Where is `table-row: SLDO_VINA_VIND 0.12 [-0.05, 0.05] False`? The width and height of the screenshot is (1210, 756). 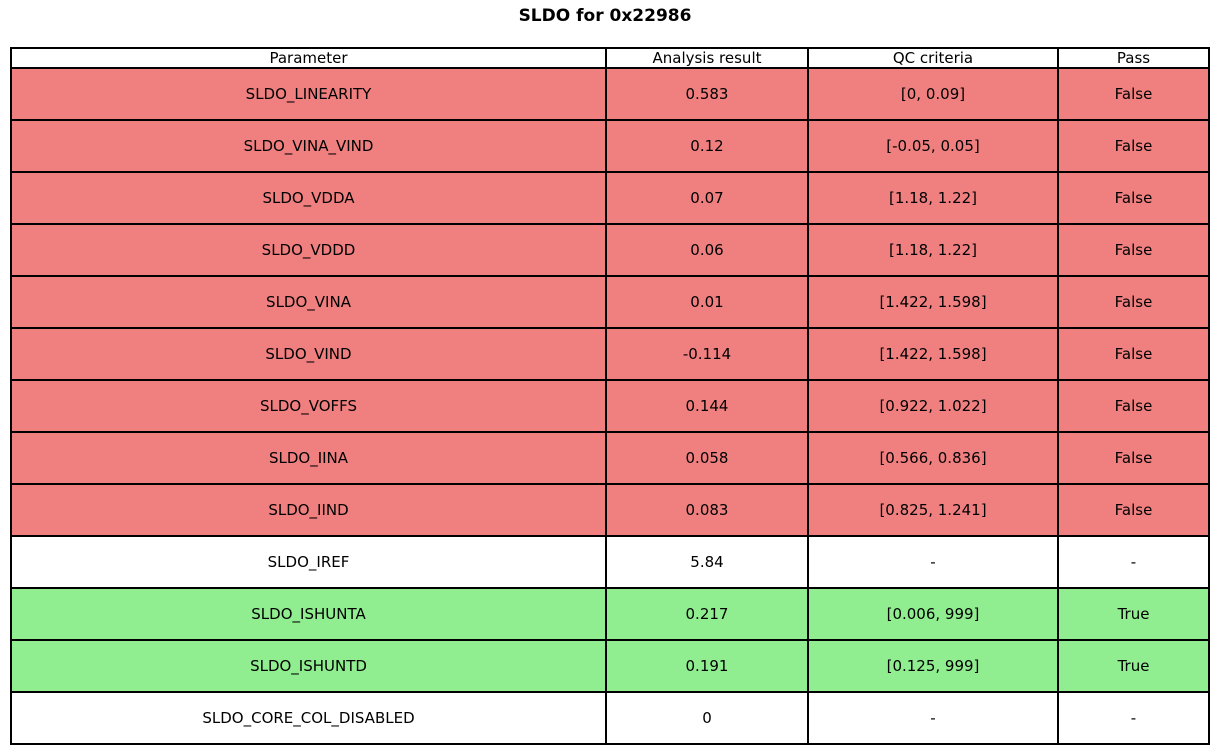
table-row: SLDO_VINA_VIND 0.12 [-0.05, 0.05] False is located at coordinates (610, 146).